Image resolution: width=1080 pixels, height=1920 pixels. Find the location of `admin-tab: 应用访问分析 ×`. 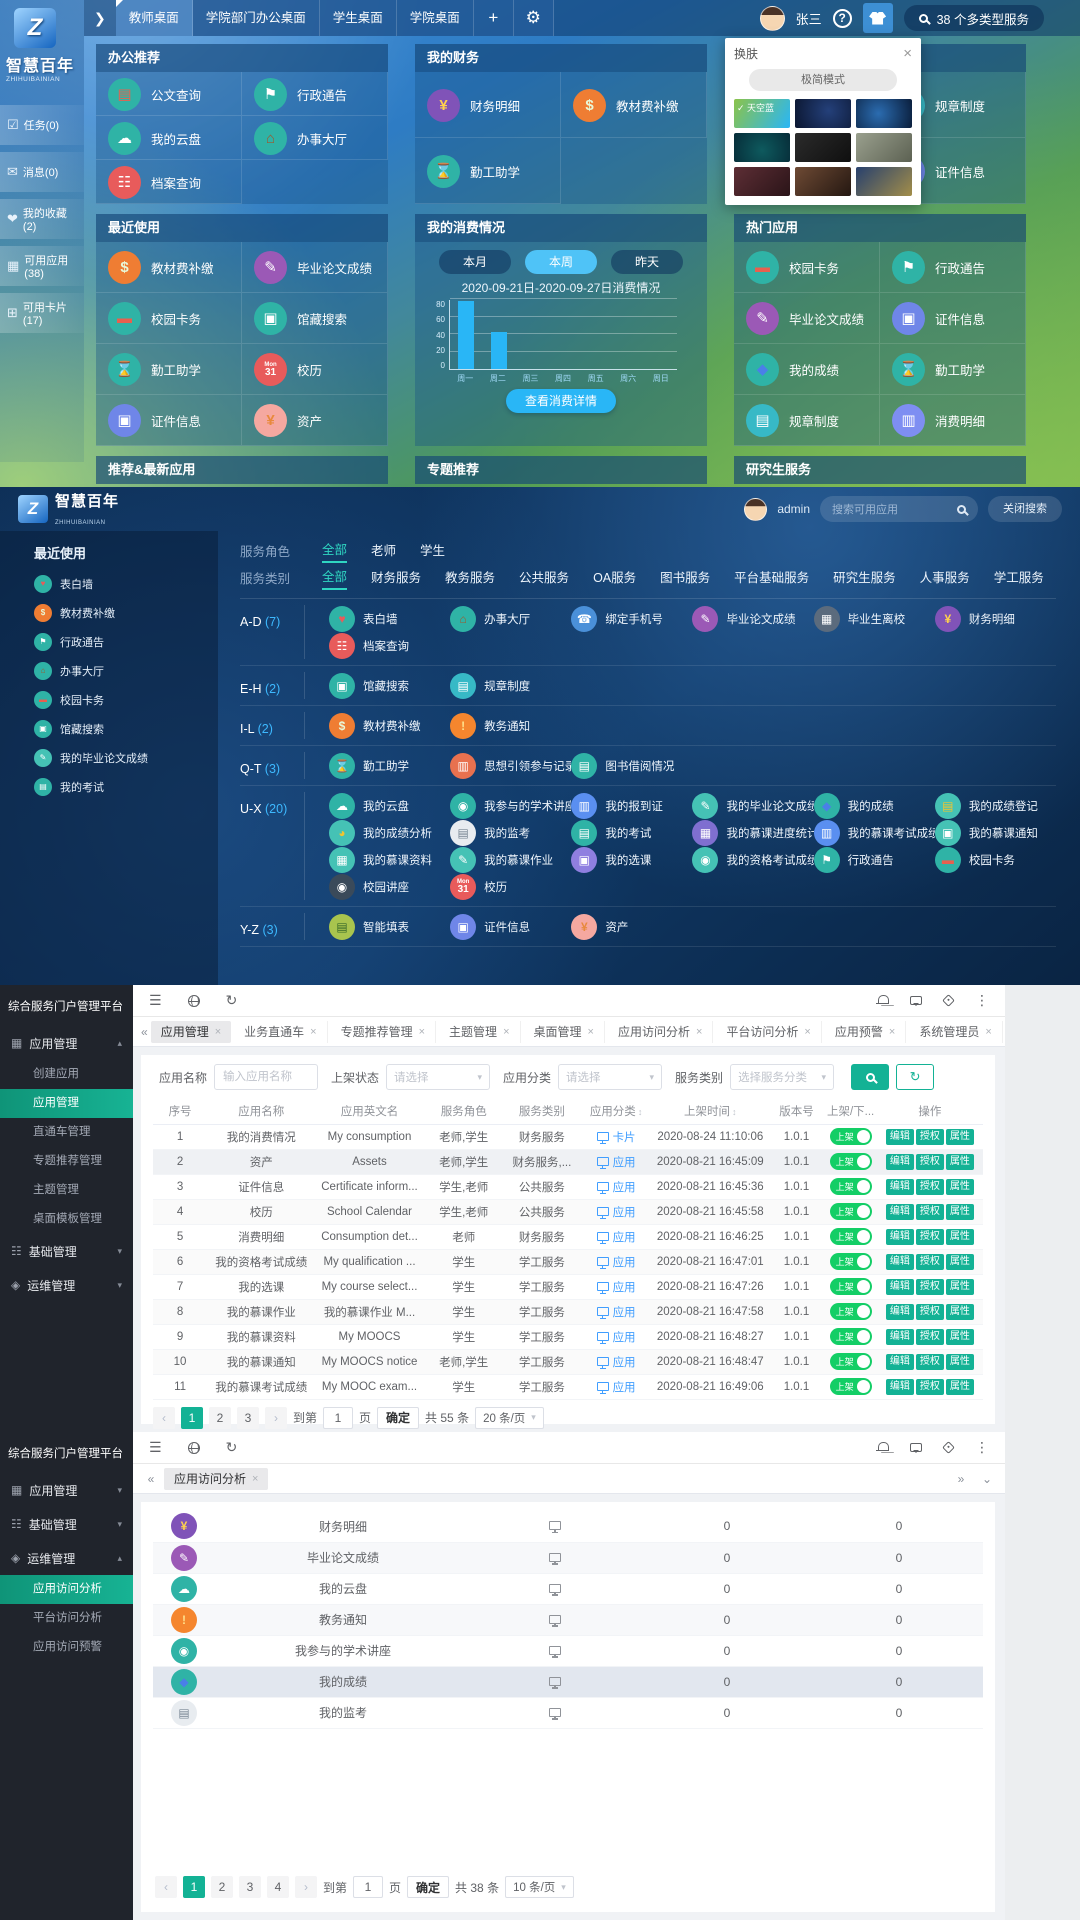

admin-tab: 应用访问分析 × is located at coordinates (216, 1478).